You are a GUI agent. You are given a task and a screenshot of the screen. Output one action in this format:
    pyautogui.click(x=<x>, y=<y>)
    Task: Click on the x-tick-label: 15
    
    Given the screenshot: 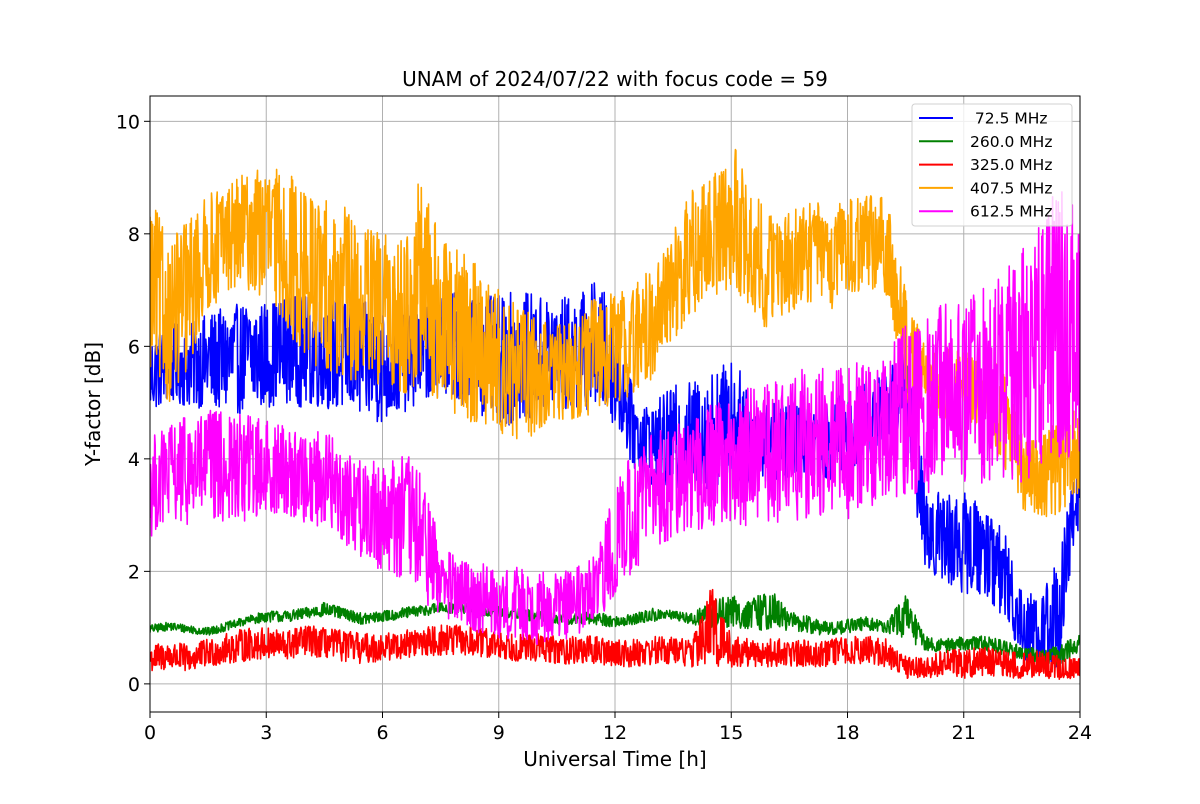 What is the action you would take?
    pyautogui.click(x=731, y=733)
    